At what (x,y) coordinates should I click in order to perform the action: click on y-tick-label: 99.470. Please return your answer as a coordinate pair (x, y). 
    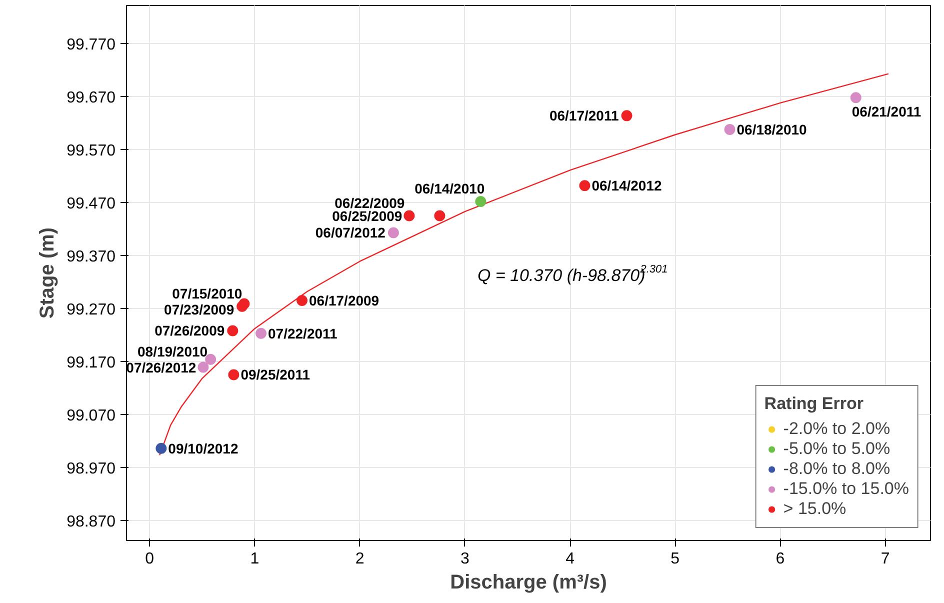
    Looking at the image, I should click on (91, 204).